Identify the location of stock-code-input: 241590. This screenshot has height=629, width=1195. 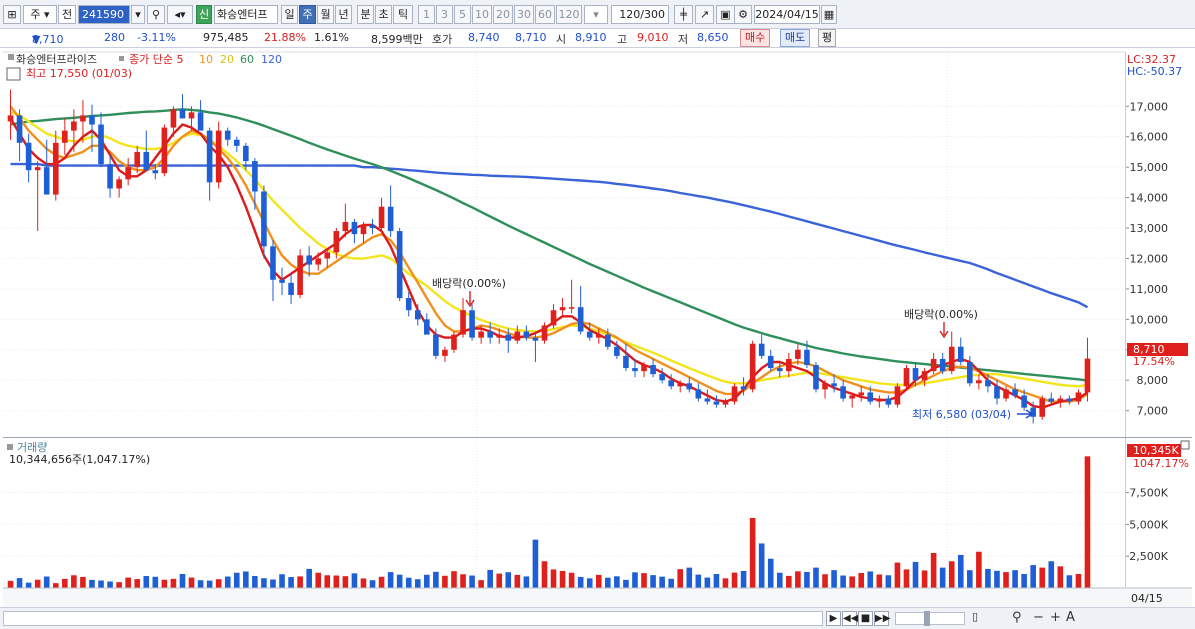
(104, 14).